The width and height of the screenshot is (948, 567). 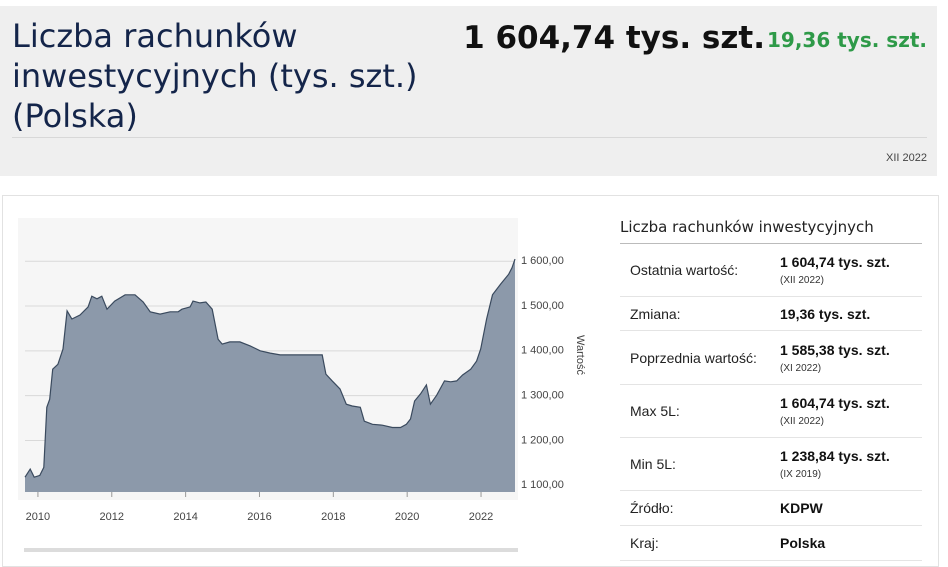 I want to click on row-label: Źródło:, so click(x=652, y=508).